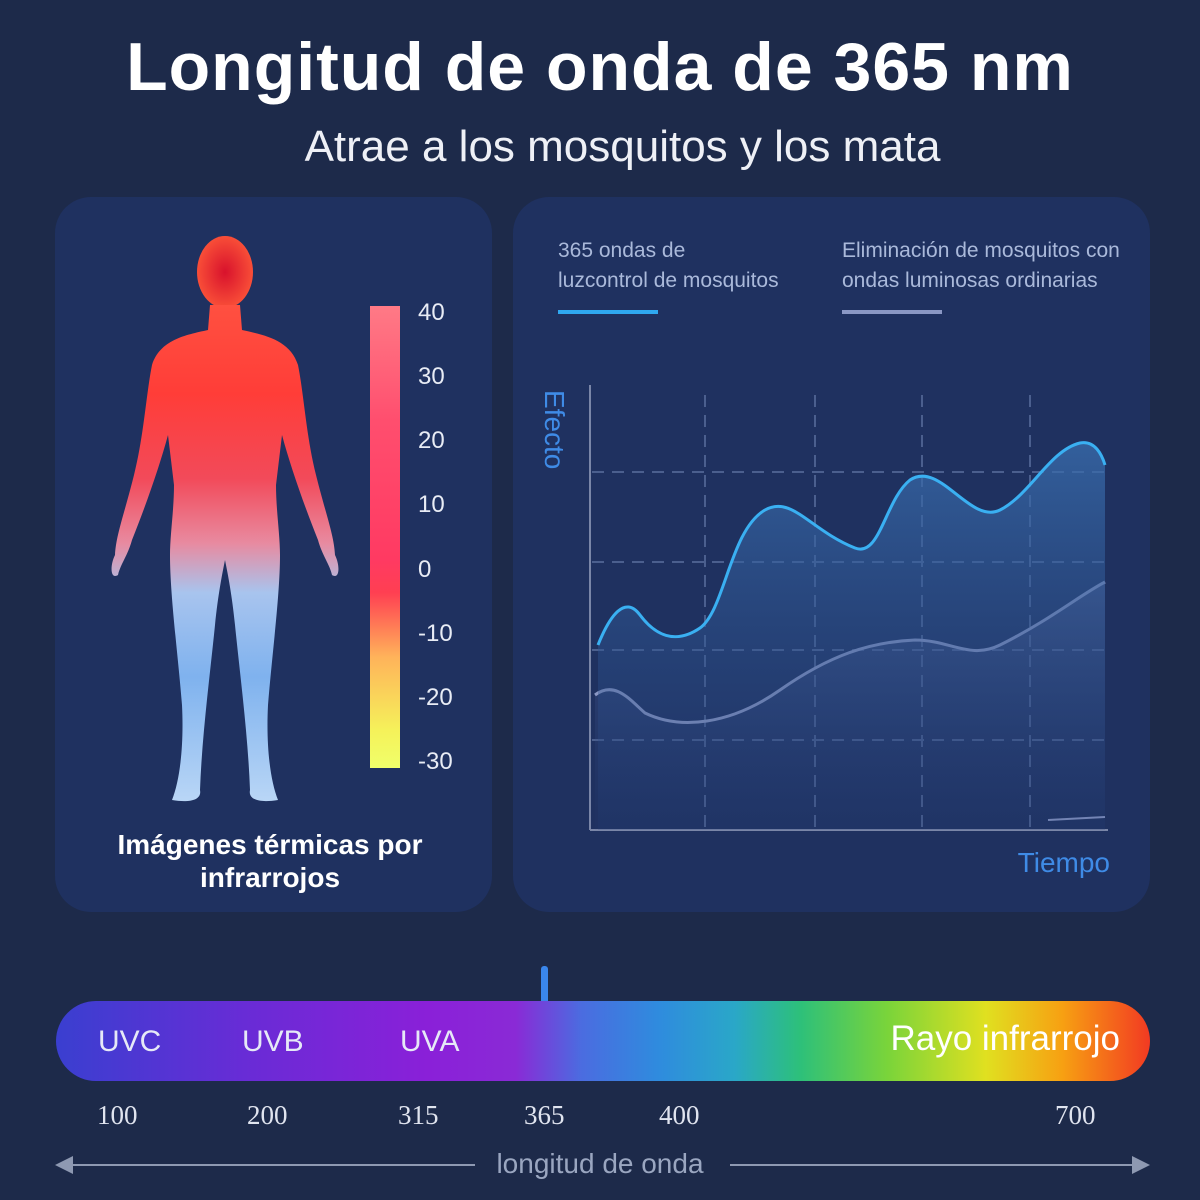 This screenshot has height=1200, width=1200. Describe the element at coordinates (435, 697) in the screenshot. I see `scale-tick: -20` at that location.